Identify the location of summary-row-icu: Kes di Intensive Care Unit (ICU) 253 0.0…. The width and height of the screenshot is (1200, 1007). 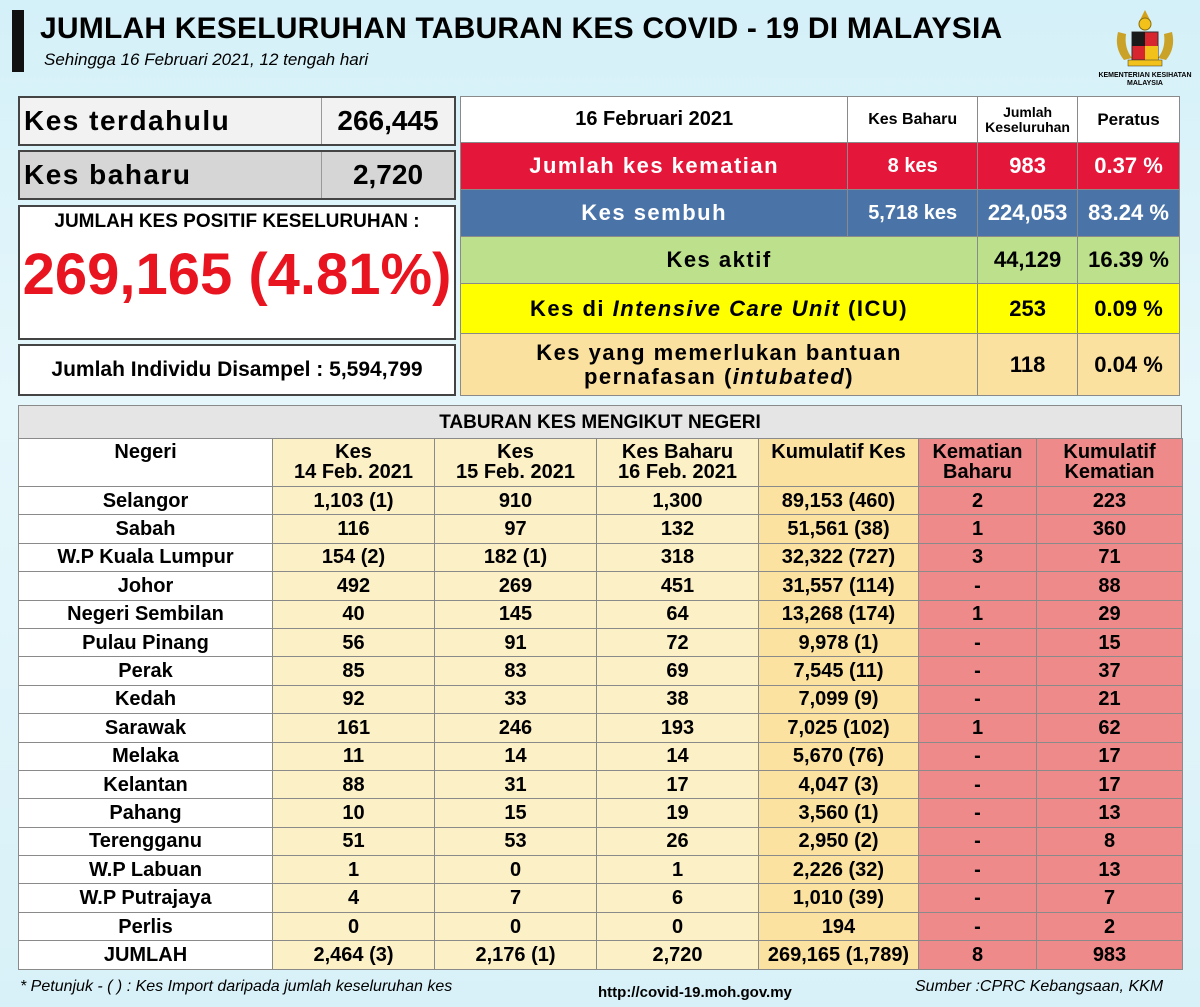
(819, 308).